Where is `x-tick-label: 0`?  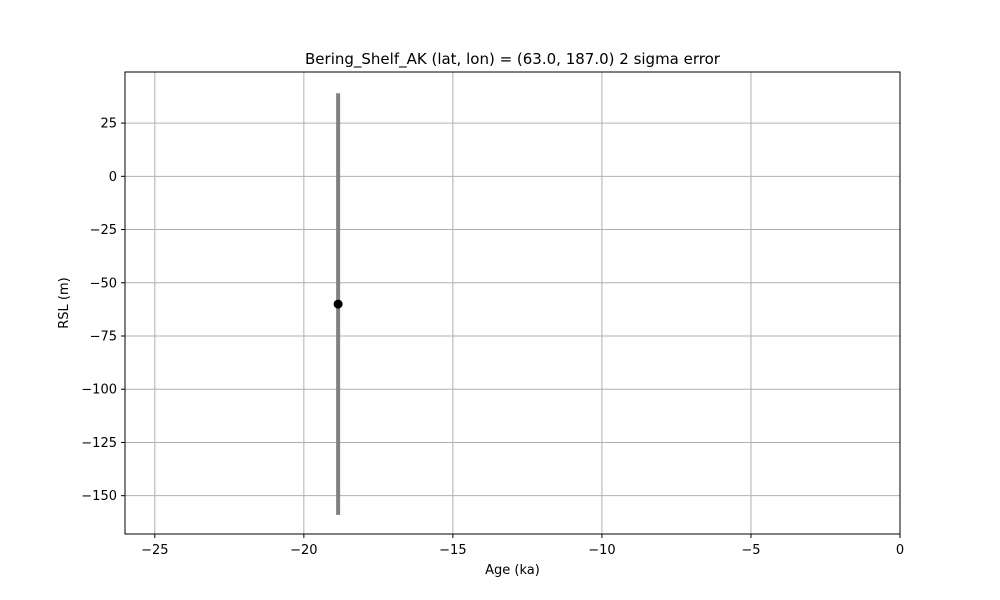 x-tick-label: 0 is located at coordinates (900, 550).